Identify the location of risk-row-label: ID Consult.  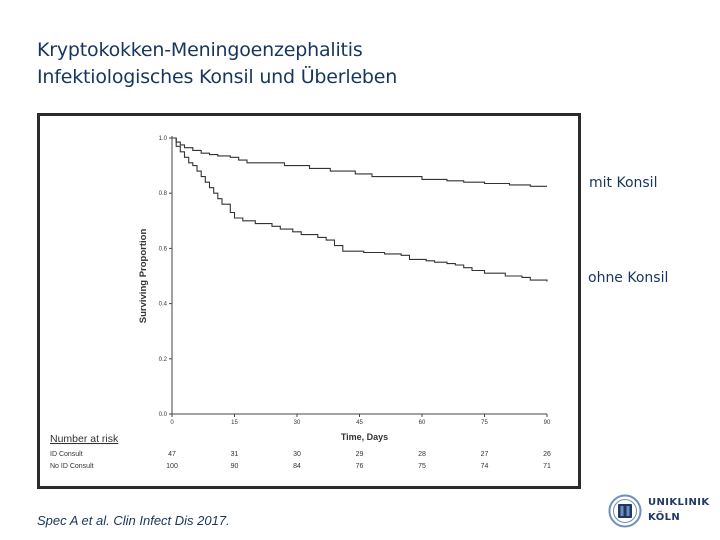
(66, 454).